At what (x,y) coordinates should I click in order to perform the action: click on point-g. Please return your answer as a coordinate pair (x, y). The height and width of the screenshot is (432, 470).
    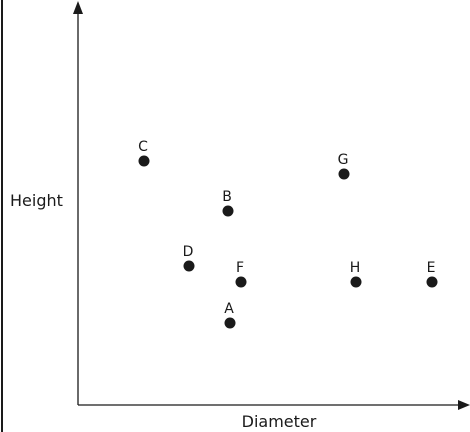
    Looking at the image, I should click on (344, 174).